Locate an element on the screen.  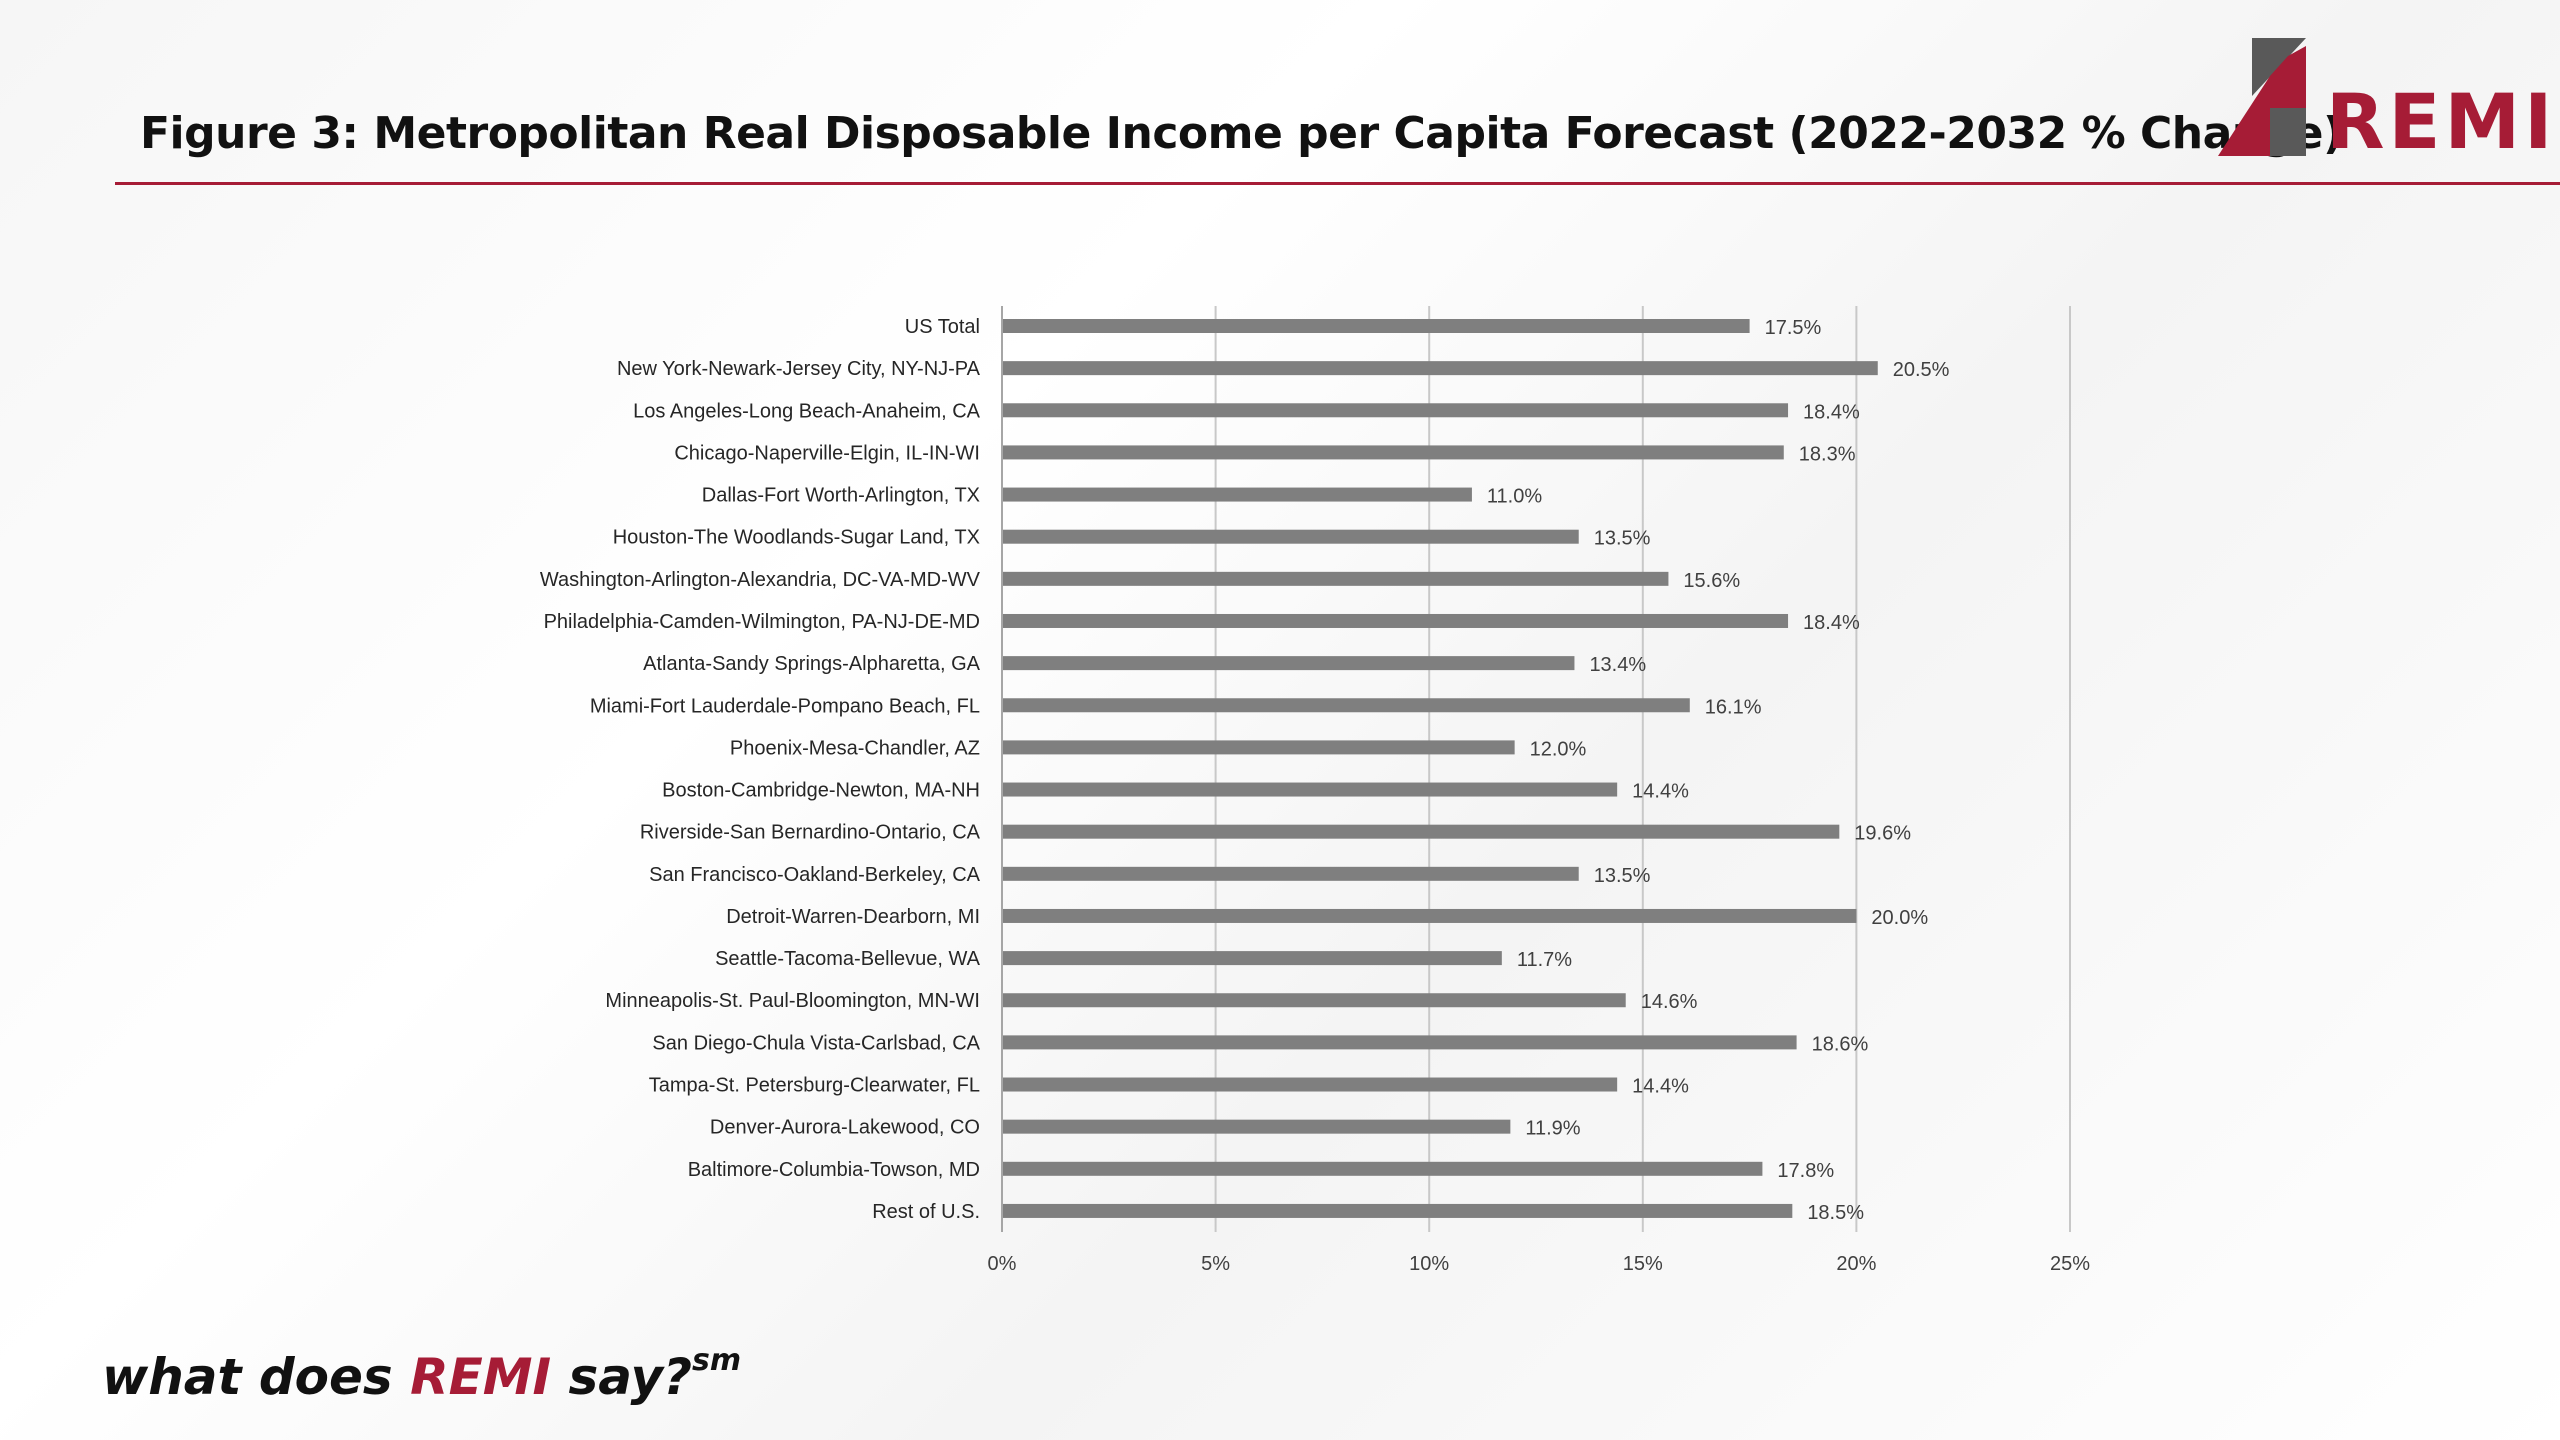
category-label: New York-Newark-Jersey City, NY-NJ-PA is located at coordinates (799, 369).